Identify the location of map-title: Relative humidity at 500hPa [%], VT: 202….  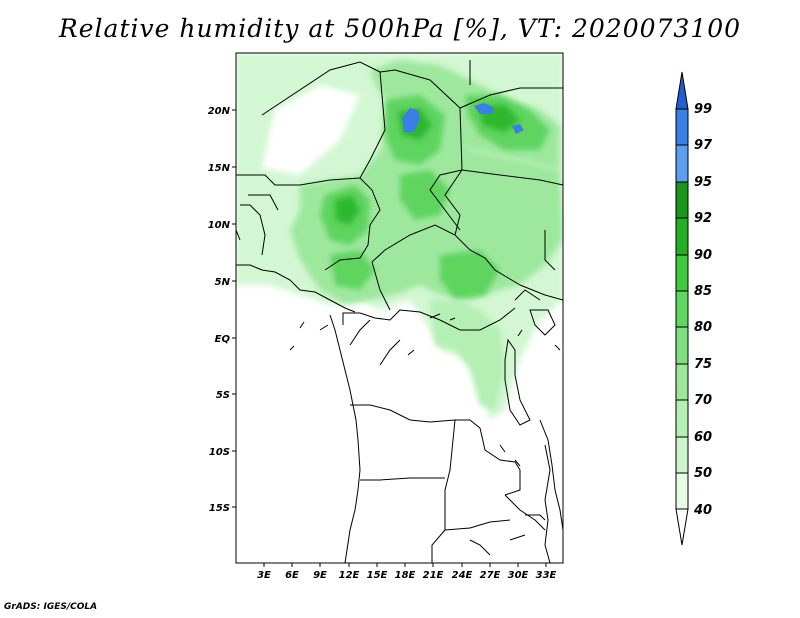
(400, 28).